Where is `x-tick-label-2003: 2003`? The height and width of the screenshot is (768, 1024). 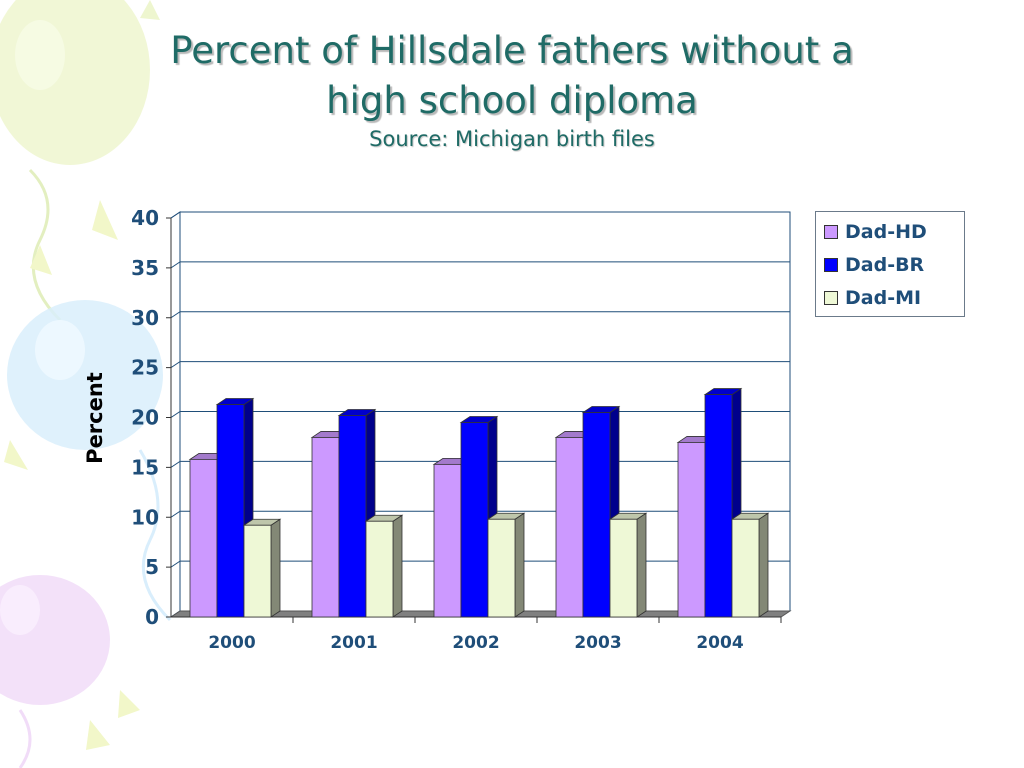 x-tick-label-2003: 2003 is located at coordinates (597, 643).